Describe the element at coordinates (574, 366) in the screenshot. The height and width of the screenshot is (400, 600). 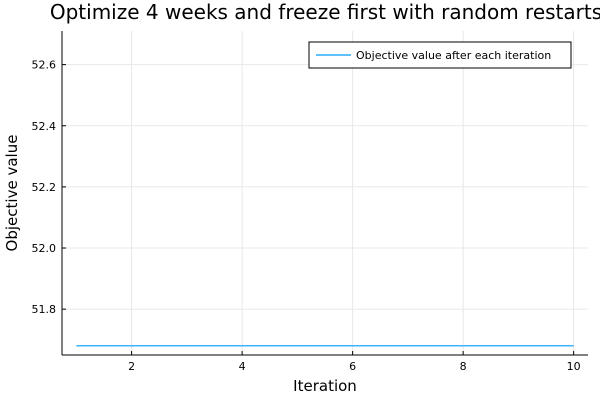
I see `x-tick-label: 10` at that location.